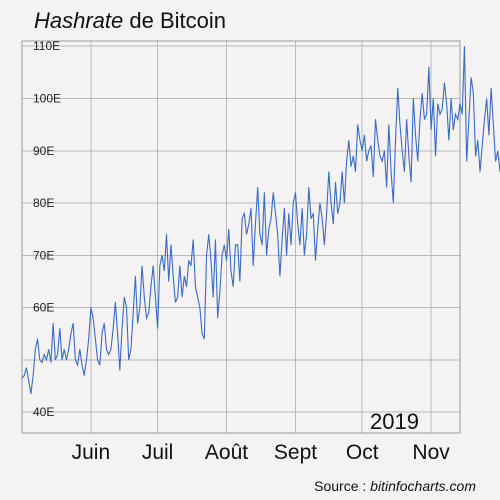  I want to click on source-site: bitinfocharts.com, so click(423, 486).